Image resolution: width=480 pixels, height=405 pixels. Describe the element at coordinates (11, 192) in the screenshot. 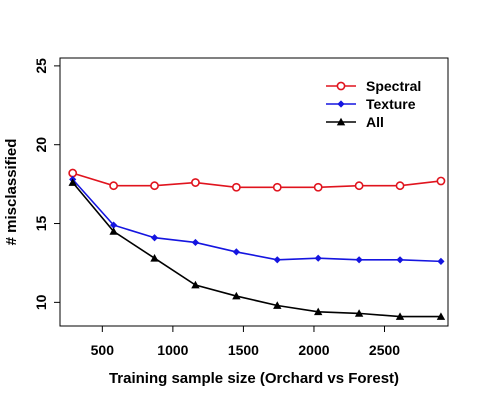

I see `y-axis-title: # misclassified` at that location.